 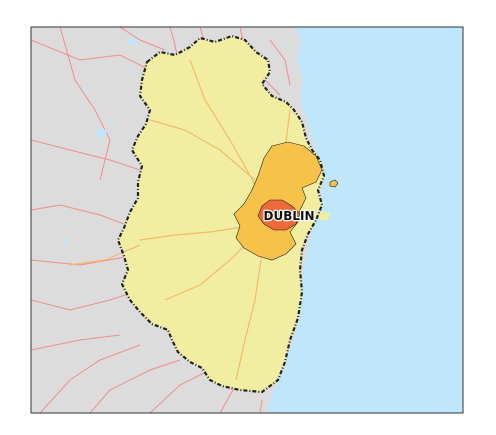 I want to click on city-label-dublin: DUBLIN, so click(x=288, y=216).